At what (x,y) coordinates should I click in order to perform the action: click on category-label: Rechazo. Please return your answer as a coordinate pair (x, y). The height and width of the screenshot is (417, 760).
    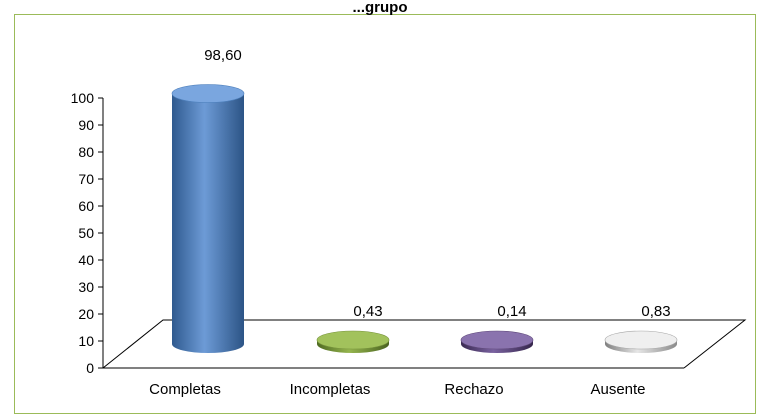
    Looking at the image, I should click on (473, 389).